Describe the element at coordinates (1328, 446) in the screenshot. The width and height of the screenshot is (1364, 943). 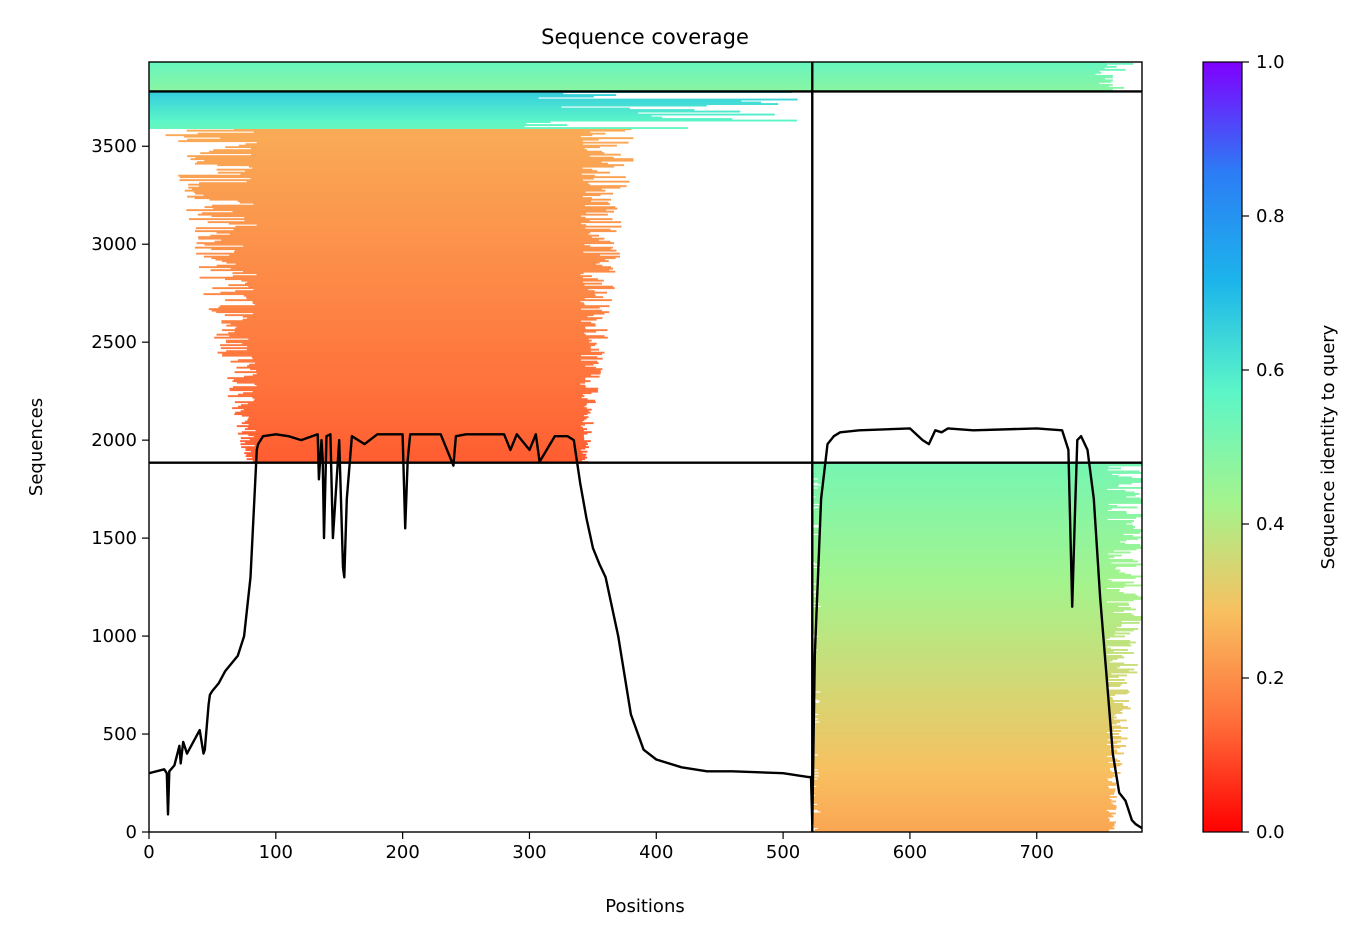
I see `colorbar-label: Sequence identity to query` at that location.